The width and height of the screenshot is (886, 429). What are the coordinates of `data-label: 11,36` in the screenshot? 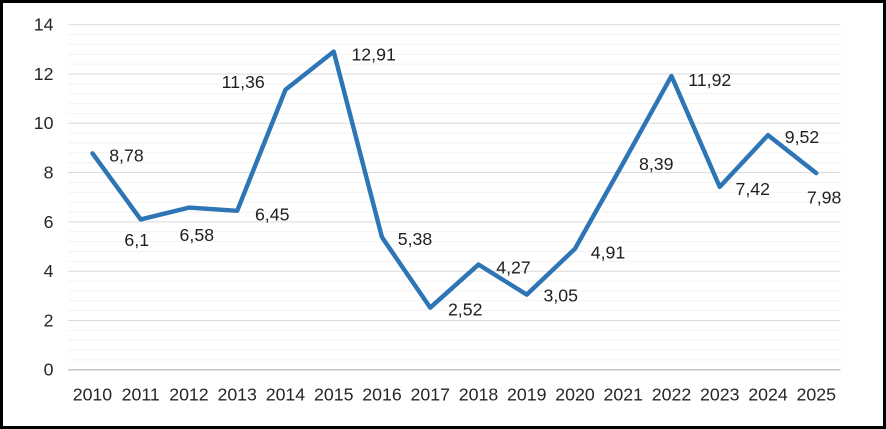 It's located at (243, 82).